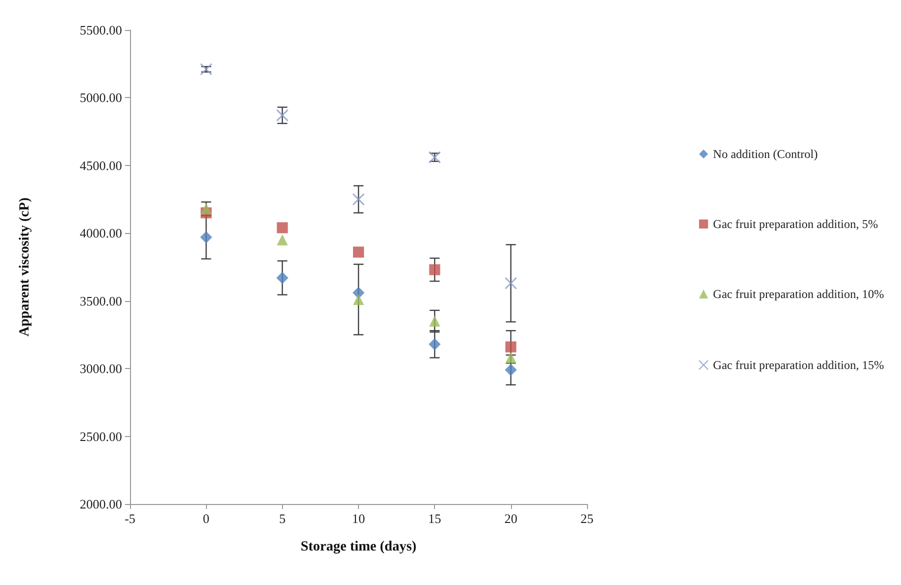 Image resolution: width=901 pixels, height=585 pixels. Describe the element at coordinates (282, 518) in the screenshot. I see `x-tick-label: 5` at that location.